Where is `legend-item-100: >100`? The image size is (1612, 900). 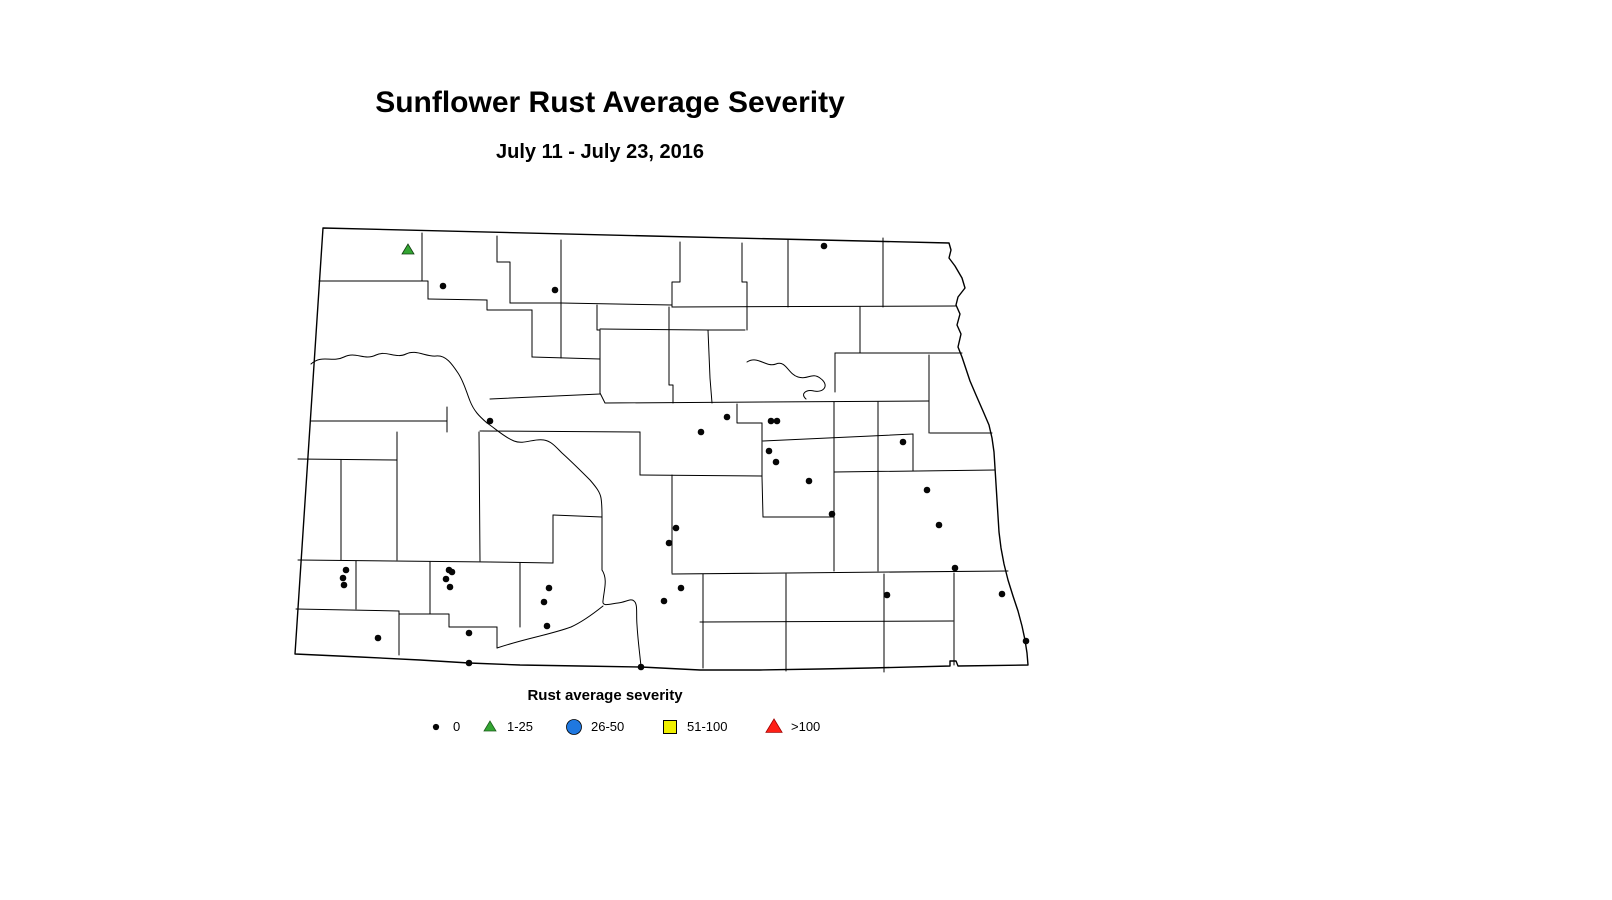 legend-item-100: >100 is located at coordinates (791, 726).